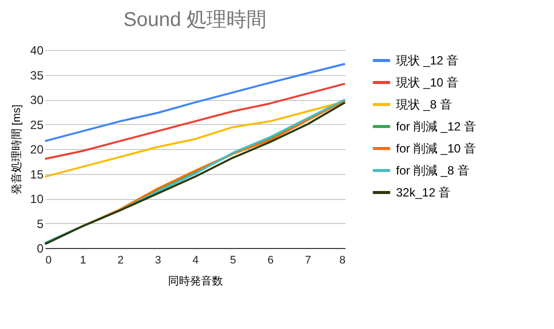 The image size is (554, 329). I want to click on legend-label: for 削減 _12 音, so click(436, 127).